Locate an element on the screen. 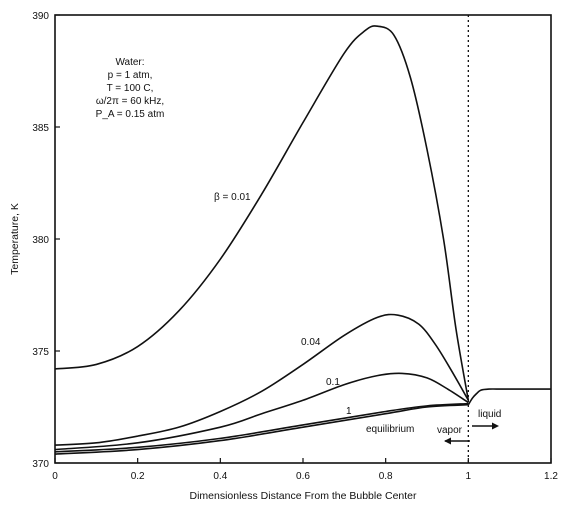 Image resolution: width=561 pixels, height=510 pixels. x-tick-label: 0.6 is located at coordinates (303, 476).